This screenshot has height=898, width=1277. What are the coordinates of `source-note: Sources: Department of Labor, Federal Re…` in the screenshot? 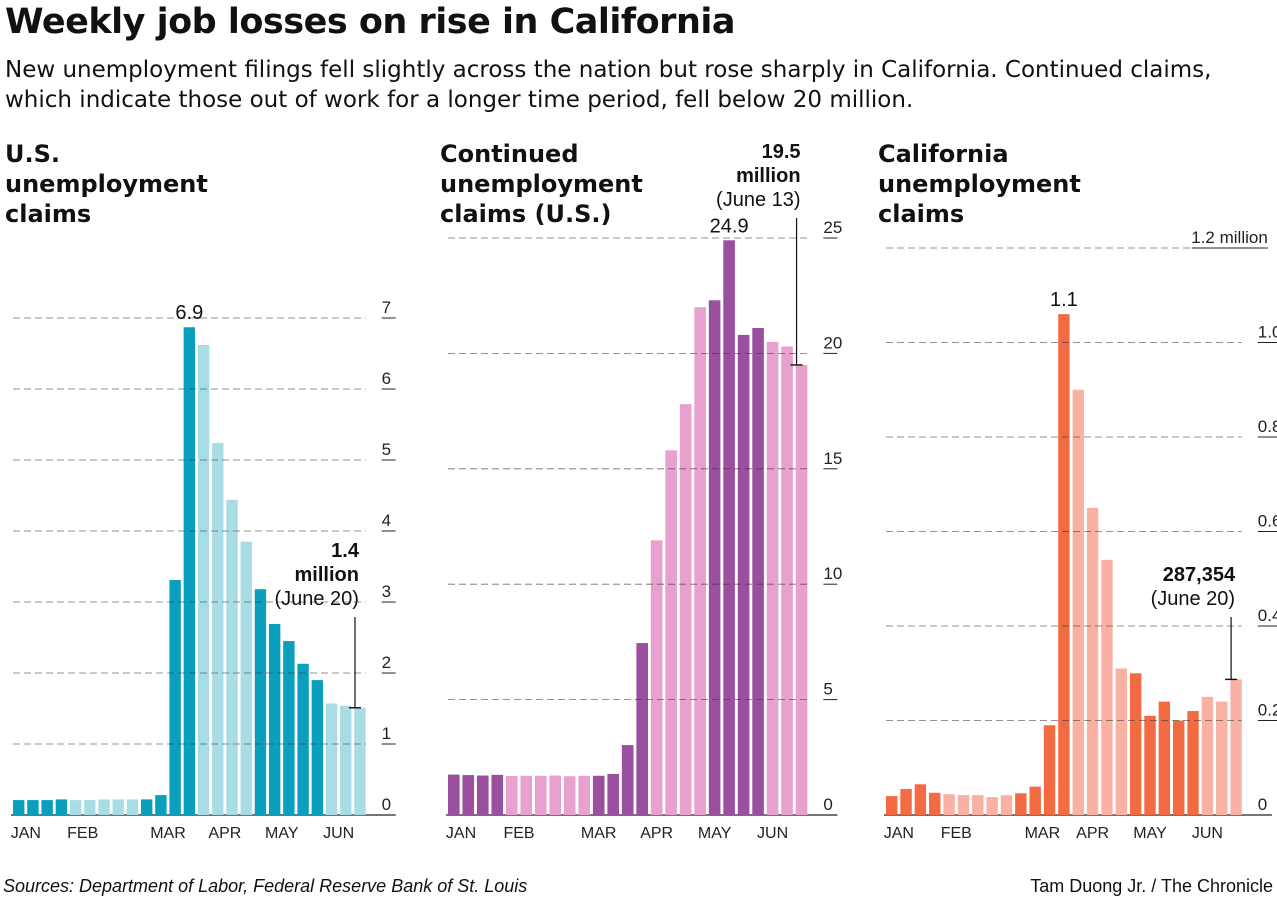 It's located at (265, 886).